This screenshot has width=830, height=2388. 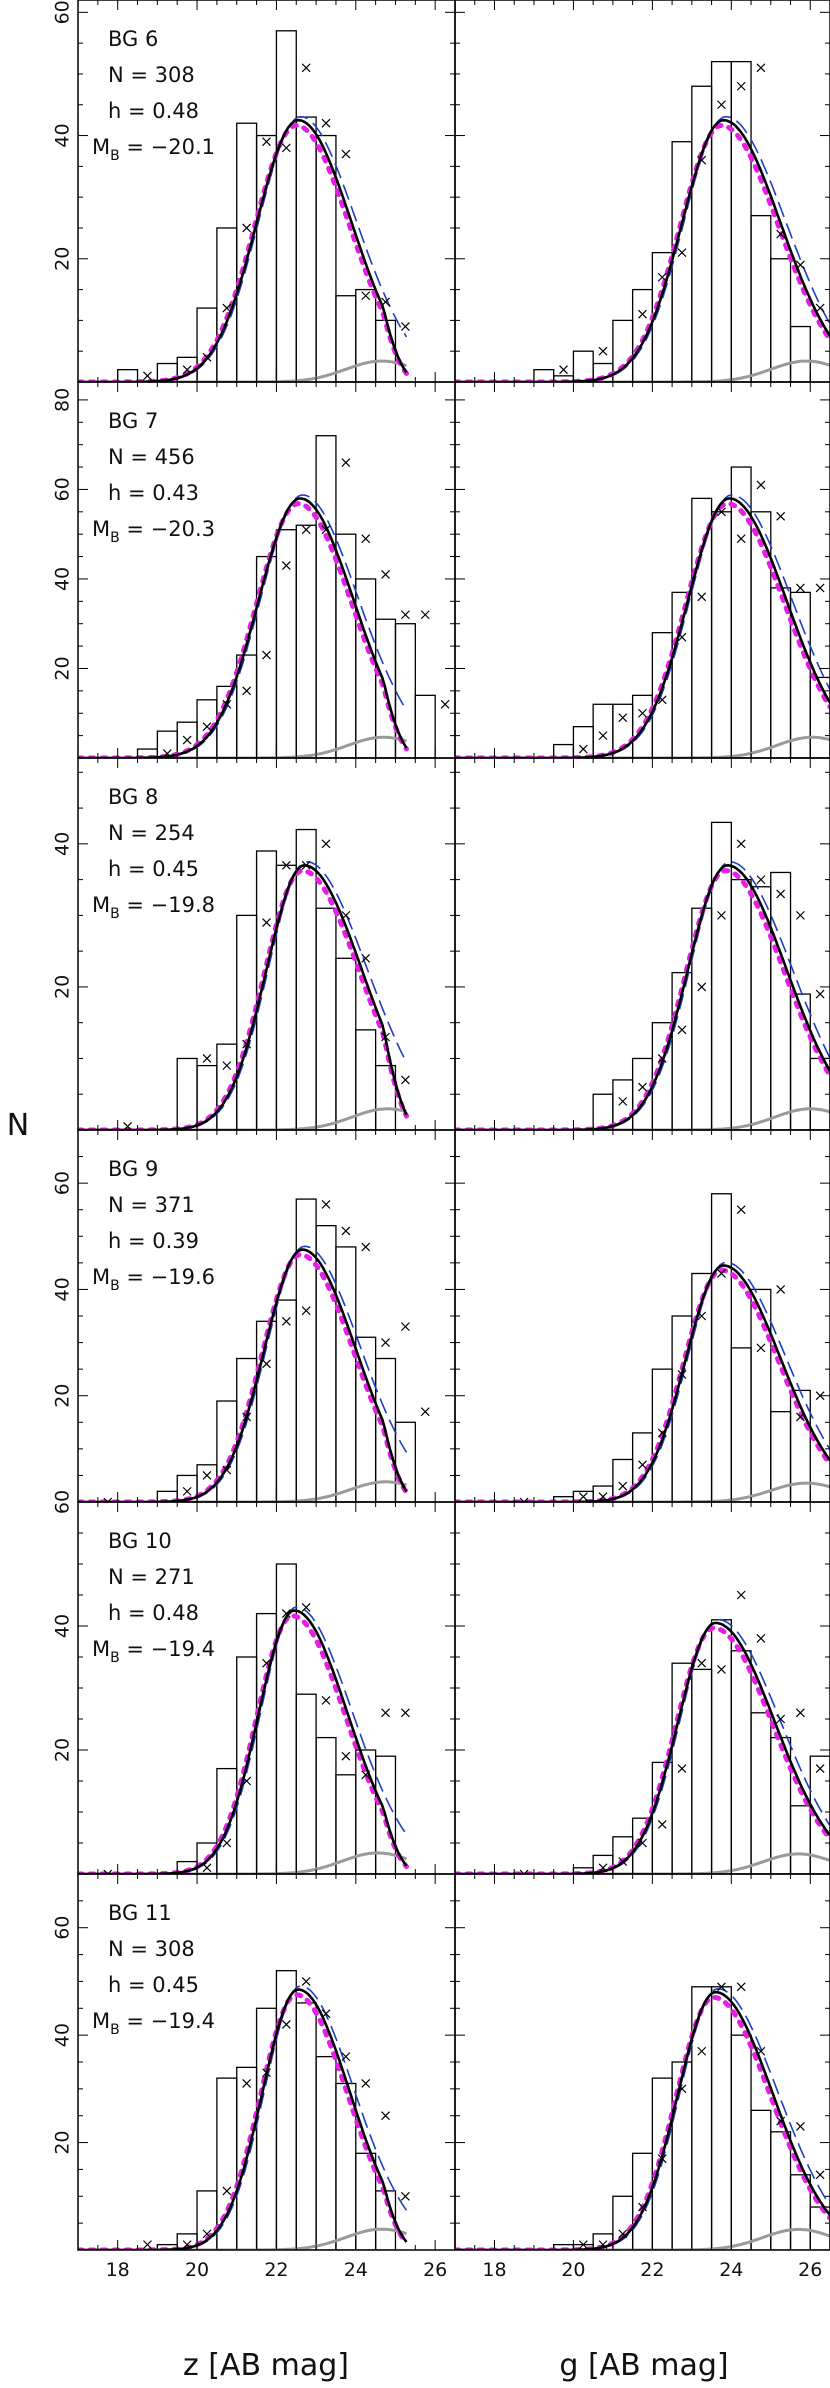 What do you see at coordinates (153, 1985) in the screenshot?
I see `annotation-h: h = 0.45` at bounding box center [153, 1985].